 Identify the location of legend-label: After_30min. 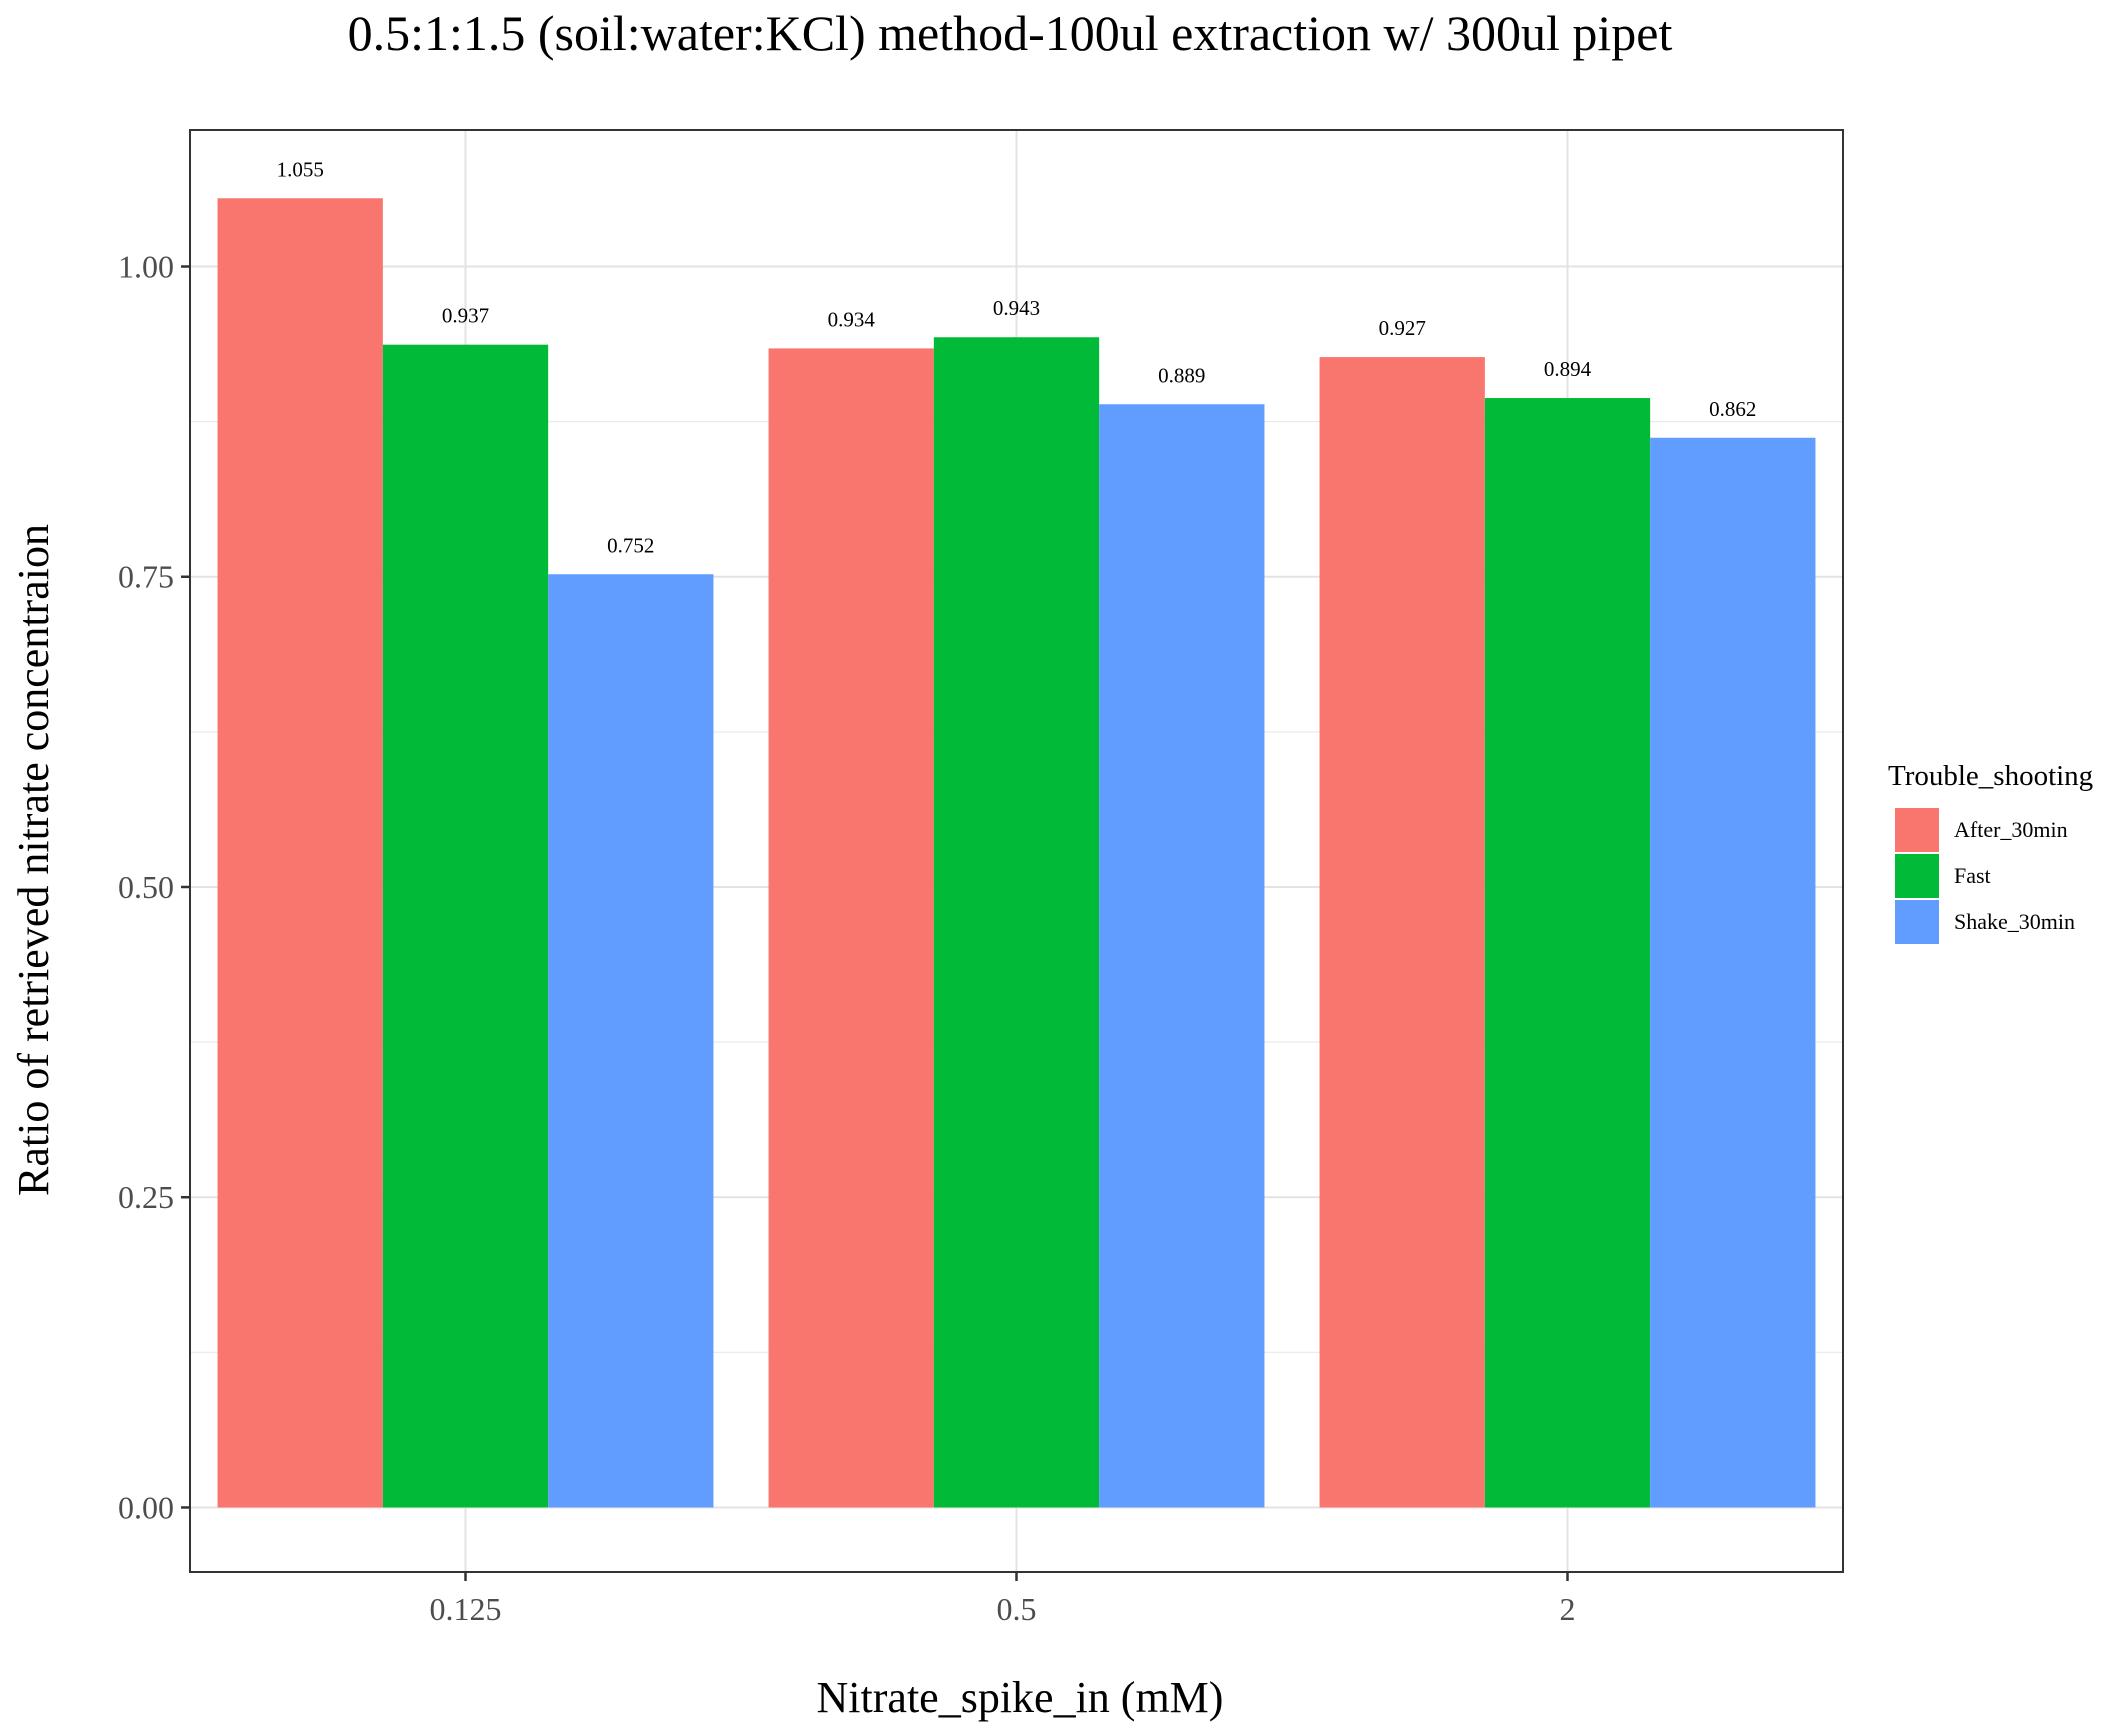
(2011, 829).